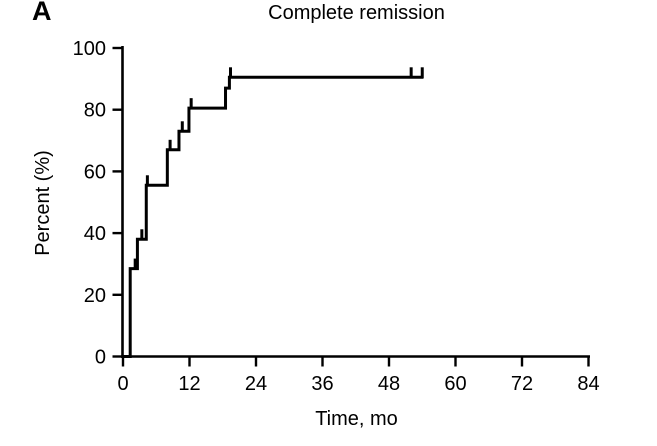 The width and height of the screenshot is (657, 446). Describe the element at coordinates (42, 13) in the screenshot. I see `panel-label: A` at that location.